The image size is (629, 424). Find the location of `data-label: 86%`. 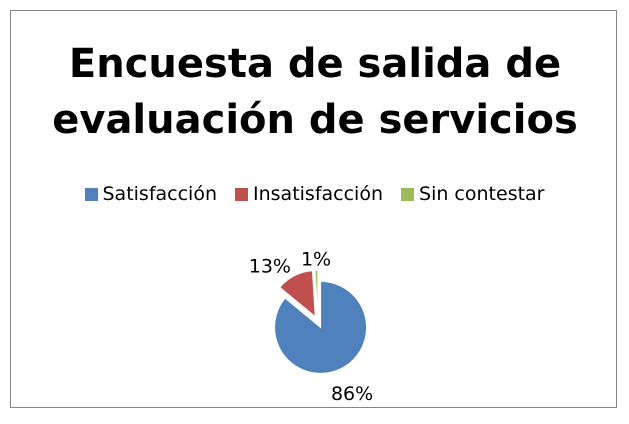

data-label: 86% is located at coordinates (352, 394).